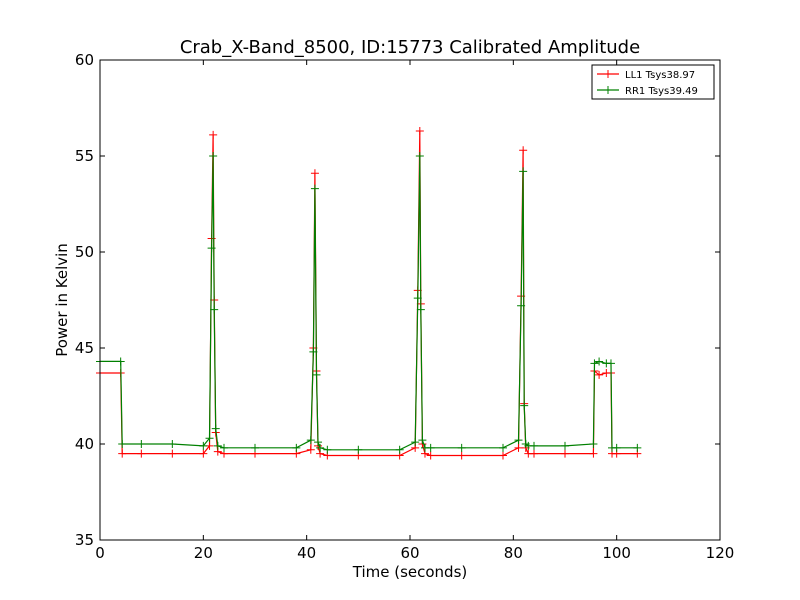  I want to click on y-tick-label: 50, so click(84, 252).